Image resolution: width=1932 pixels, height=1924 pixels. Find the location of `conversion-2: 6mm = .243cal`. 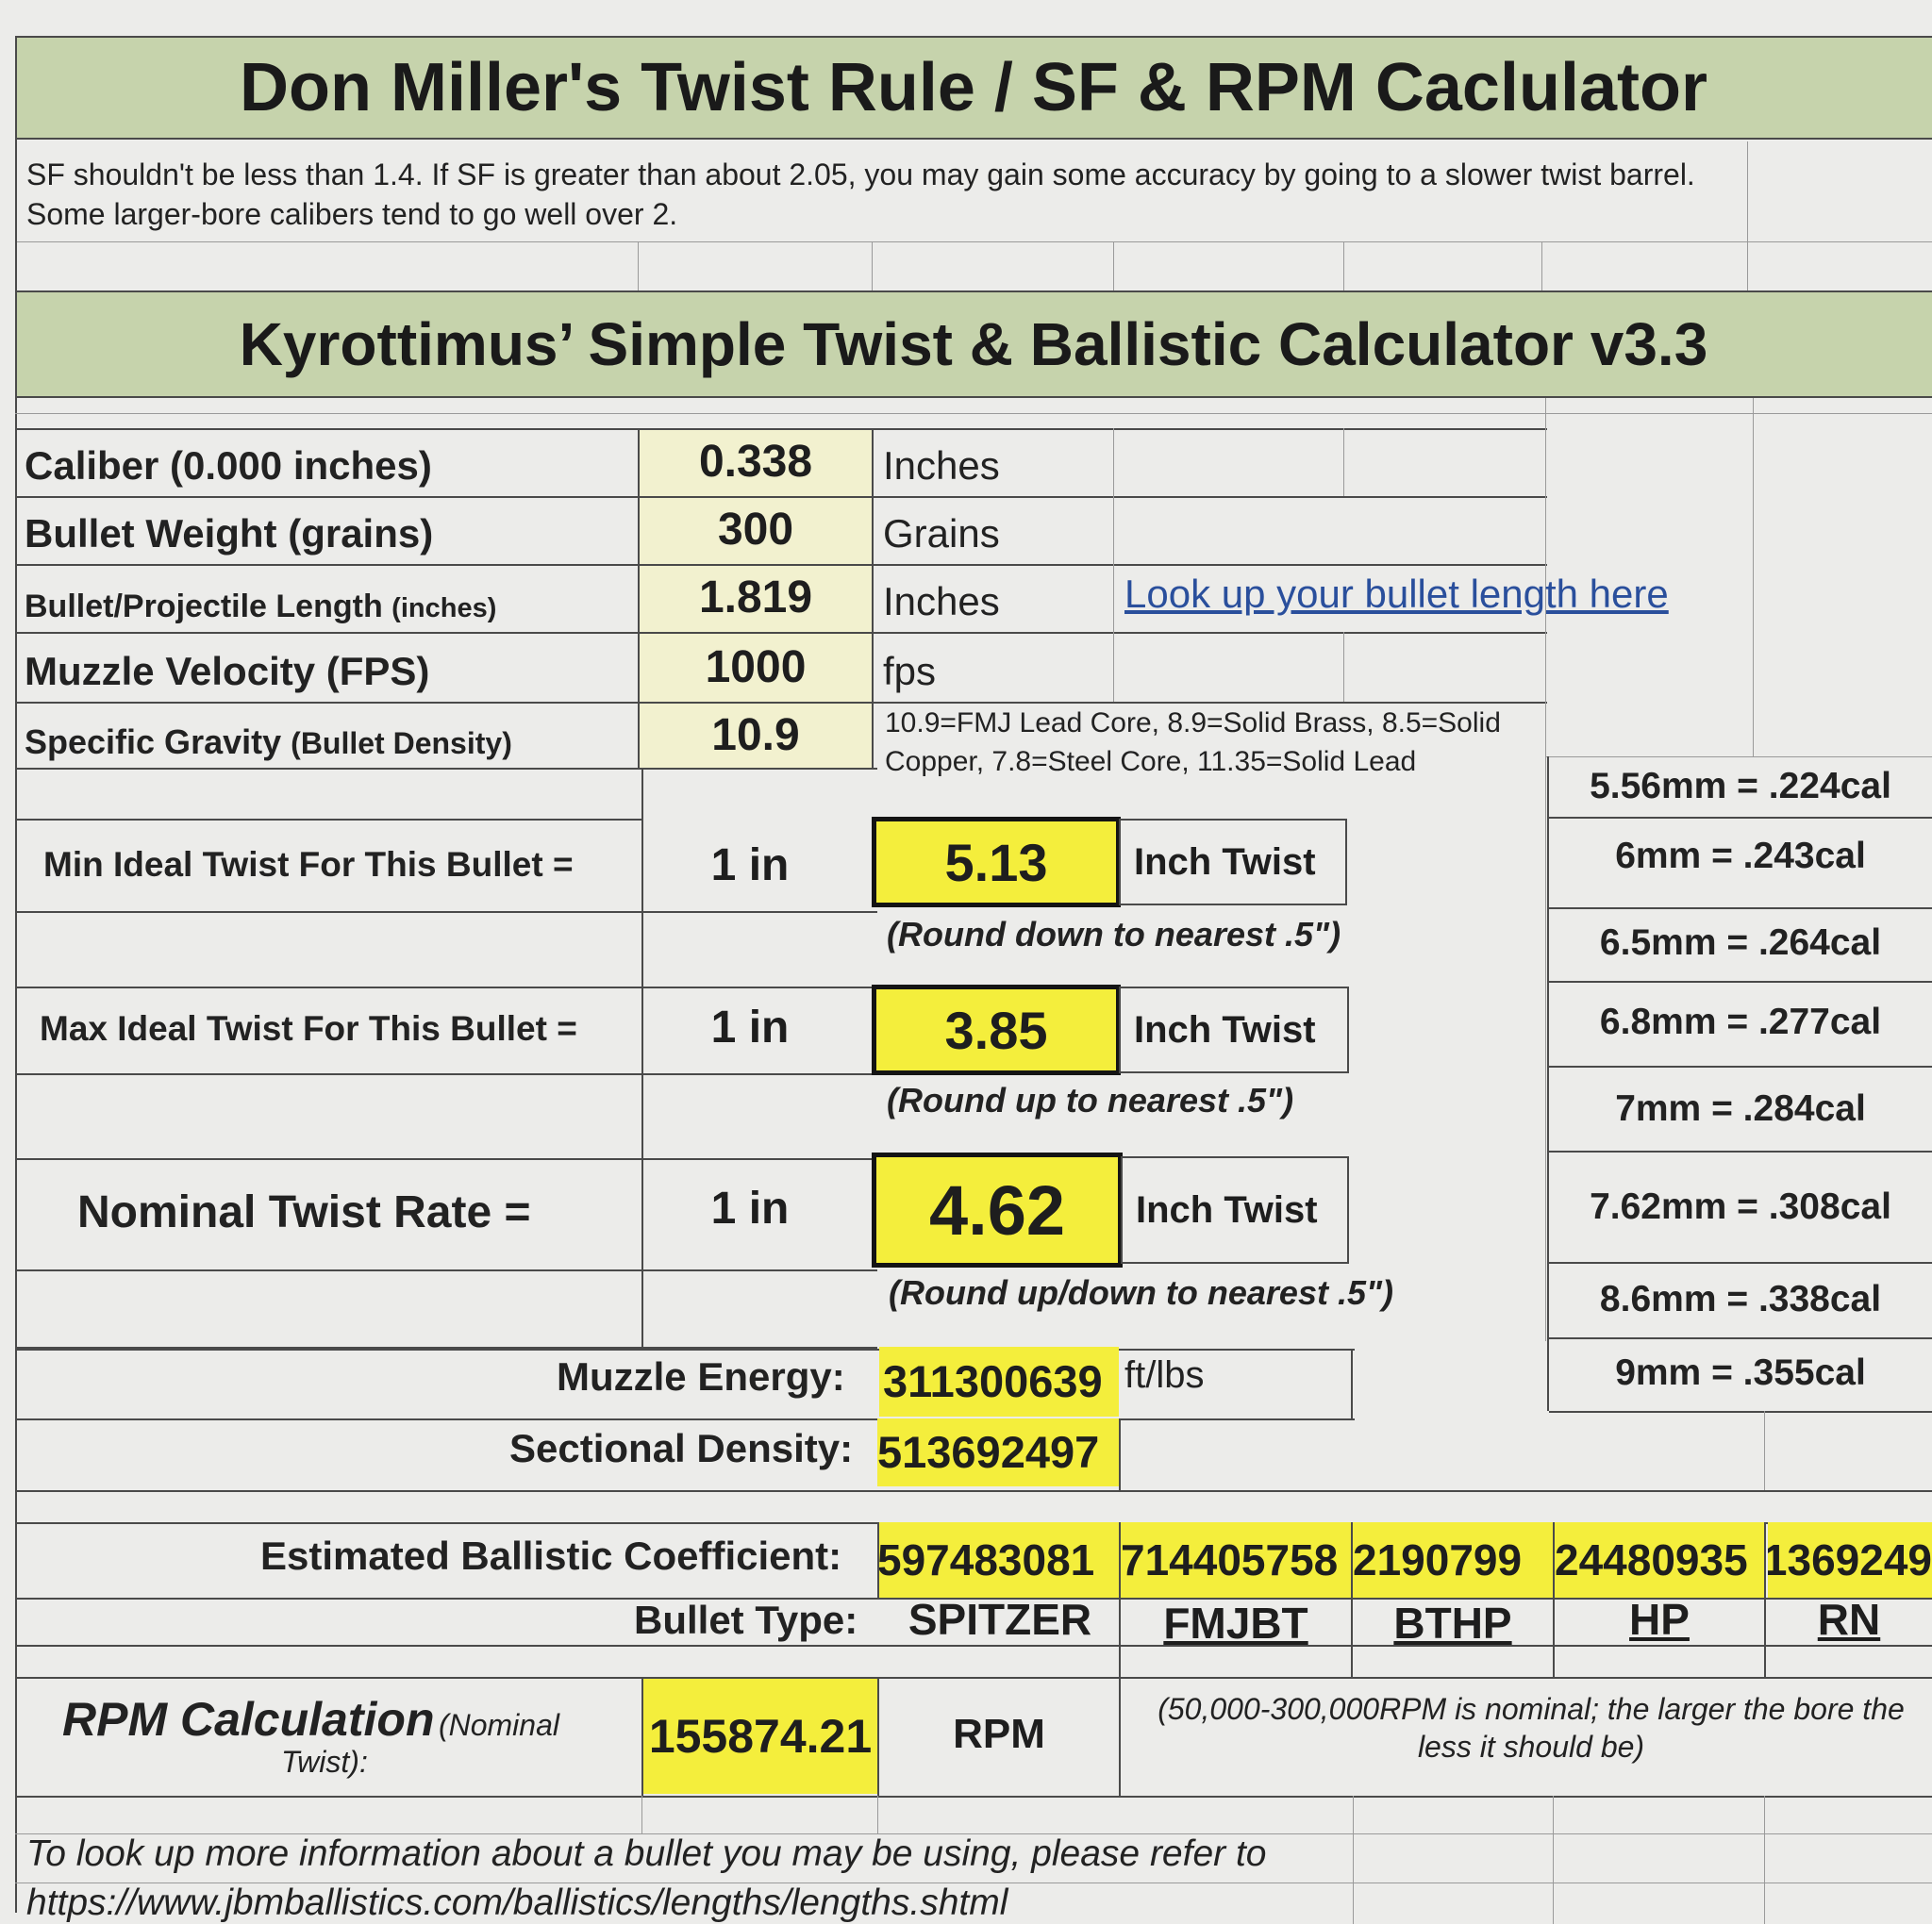

conversion-2: 6mm = .243cal is located at coordinates (1741, 856).